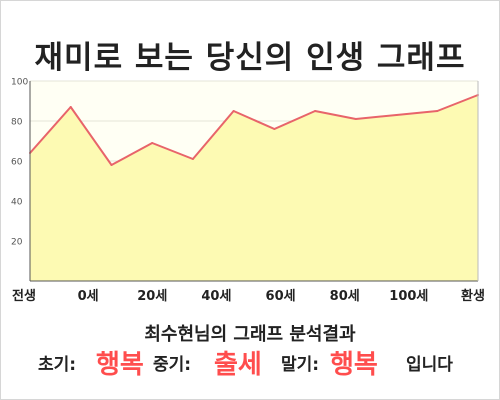 The image size is (500, 400). I want to click on middle-value: 출세, so click(238, 365).